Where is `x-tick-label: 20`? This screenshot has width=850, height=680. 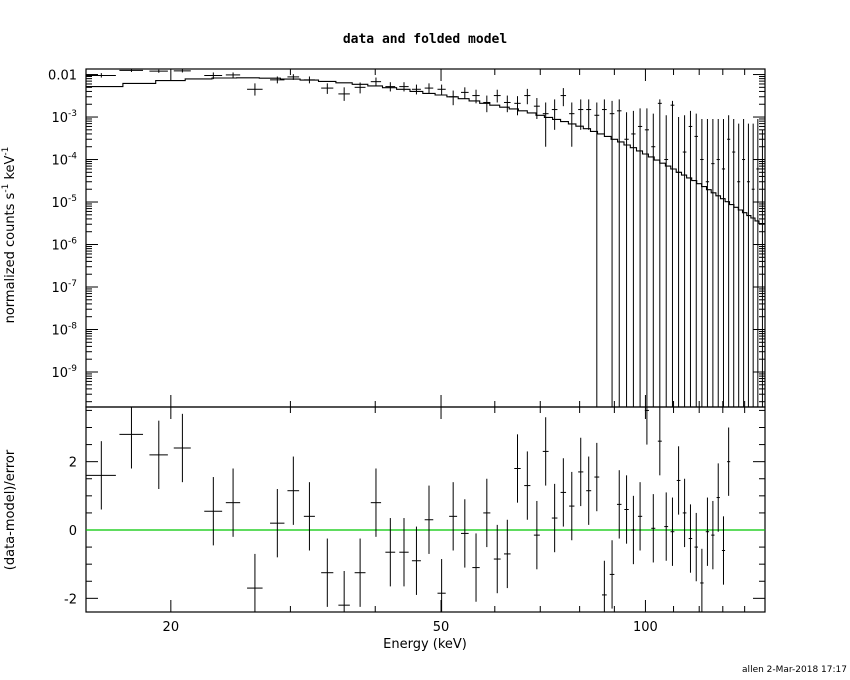
x-tick-label: 20 is located at coordinates (171, 627).